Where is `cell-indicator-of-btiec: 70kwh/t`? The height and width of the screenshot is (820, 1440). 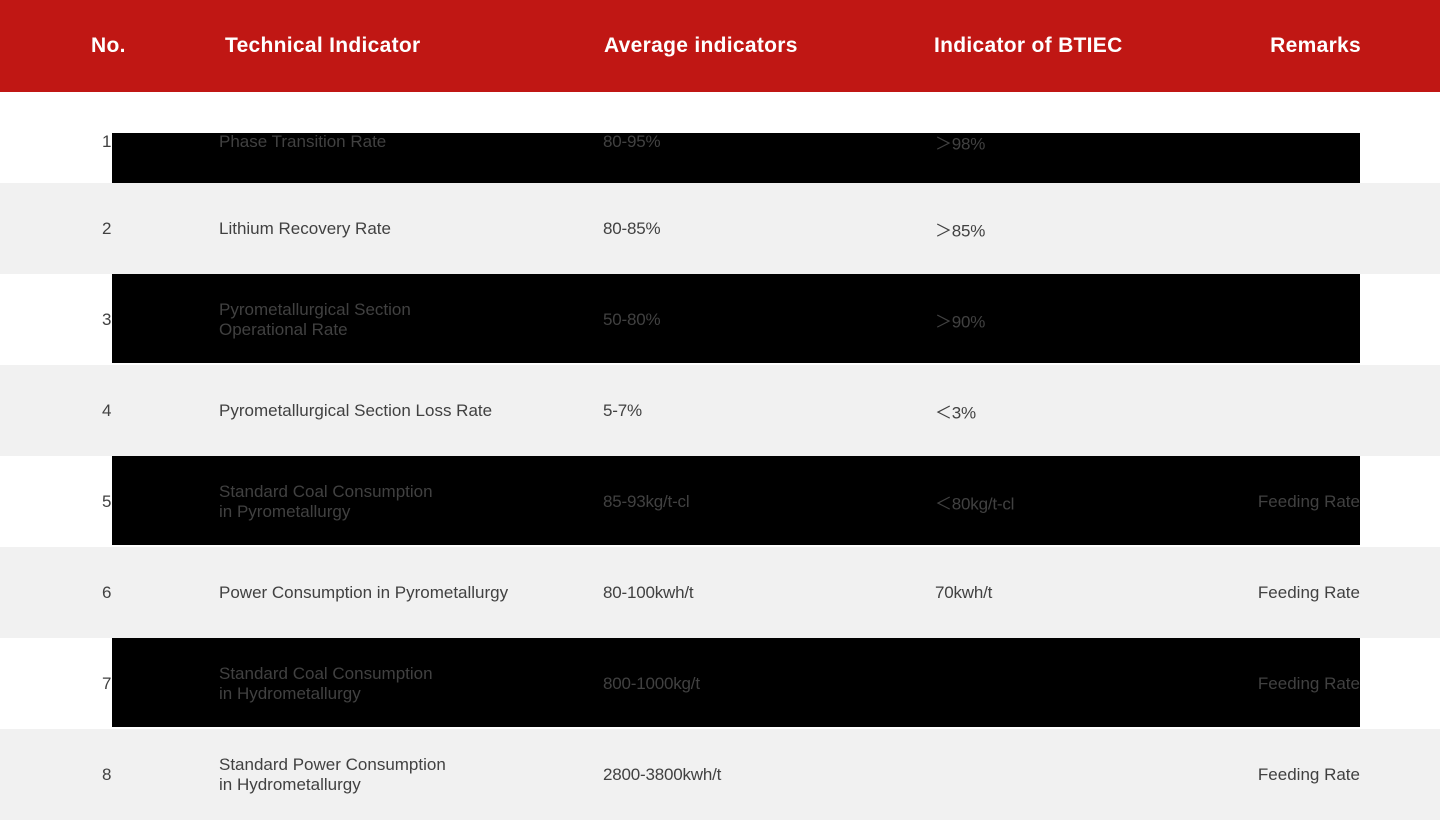 cell-indicator-of-btiec: 70kwh/t is located at coordinates (964, 592).